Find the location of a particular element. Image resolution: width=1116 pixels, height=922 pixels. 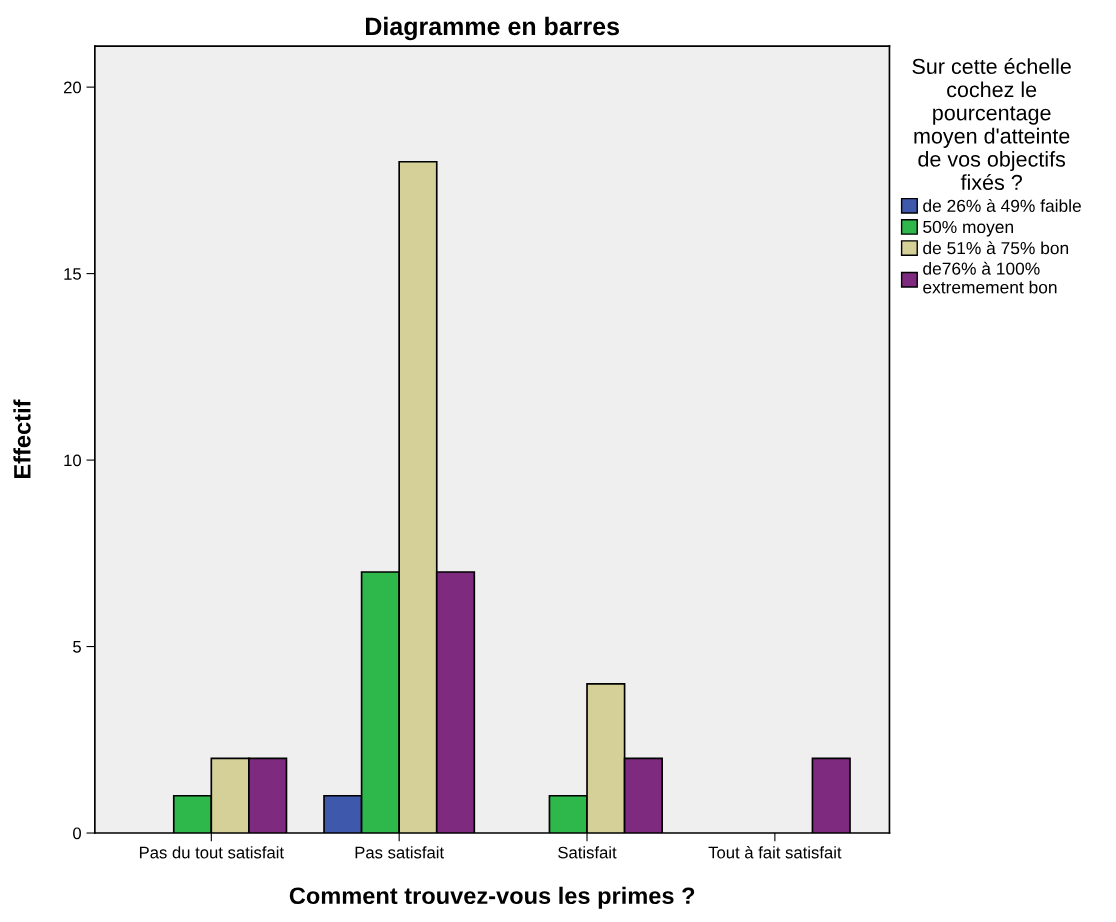

y-axis-title: Effectif is located at coordinates (22, 438).